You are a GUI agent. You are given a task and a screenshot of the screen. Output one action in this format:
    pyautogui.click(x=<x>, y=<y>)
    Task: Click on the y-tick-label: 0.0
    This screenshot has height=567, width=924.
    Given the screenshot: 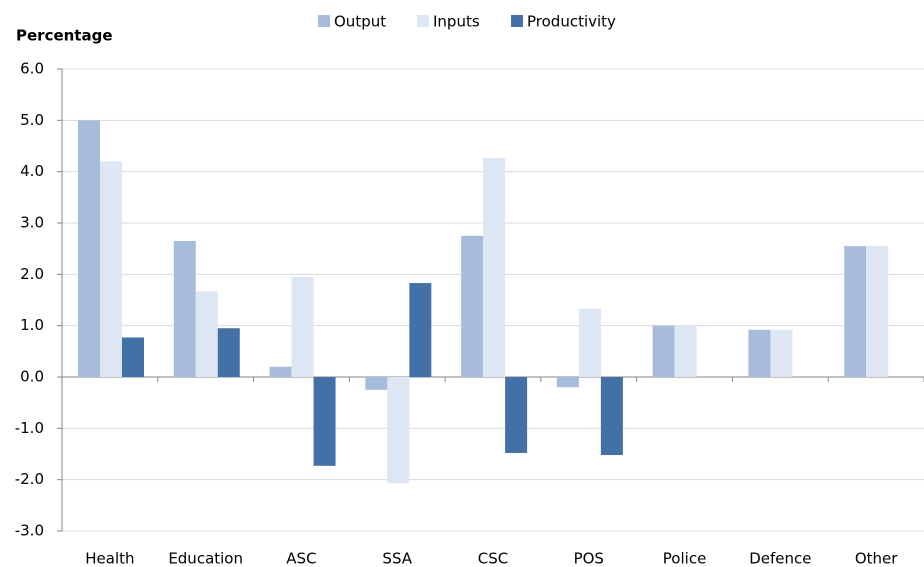 What is the action you would take?
    pyautogui.click(x=32, y=377)
    